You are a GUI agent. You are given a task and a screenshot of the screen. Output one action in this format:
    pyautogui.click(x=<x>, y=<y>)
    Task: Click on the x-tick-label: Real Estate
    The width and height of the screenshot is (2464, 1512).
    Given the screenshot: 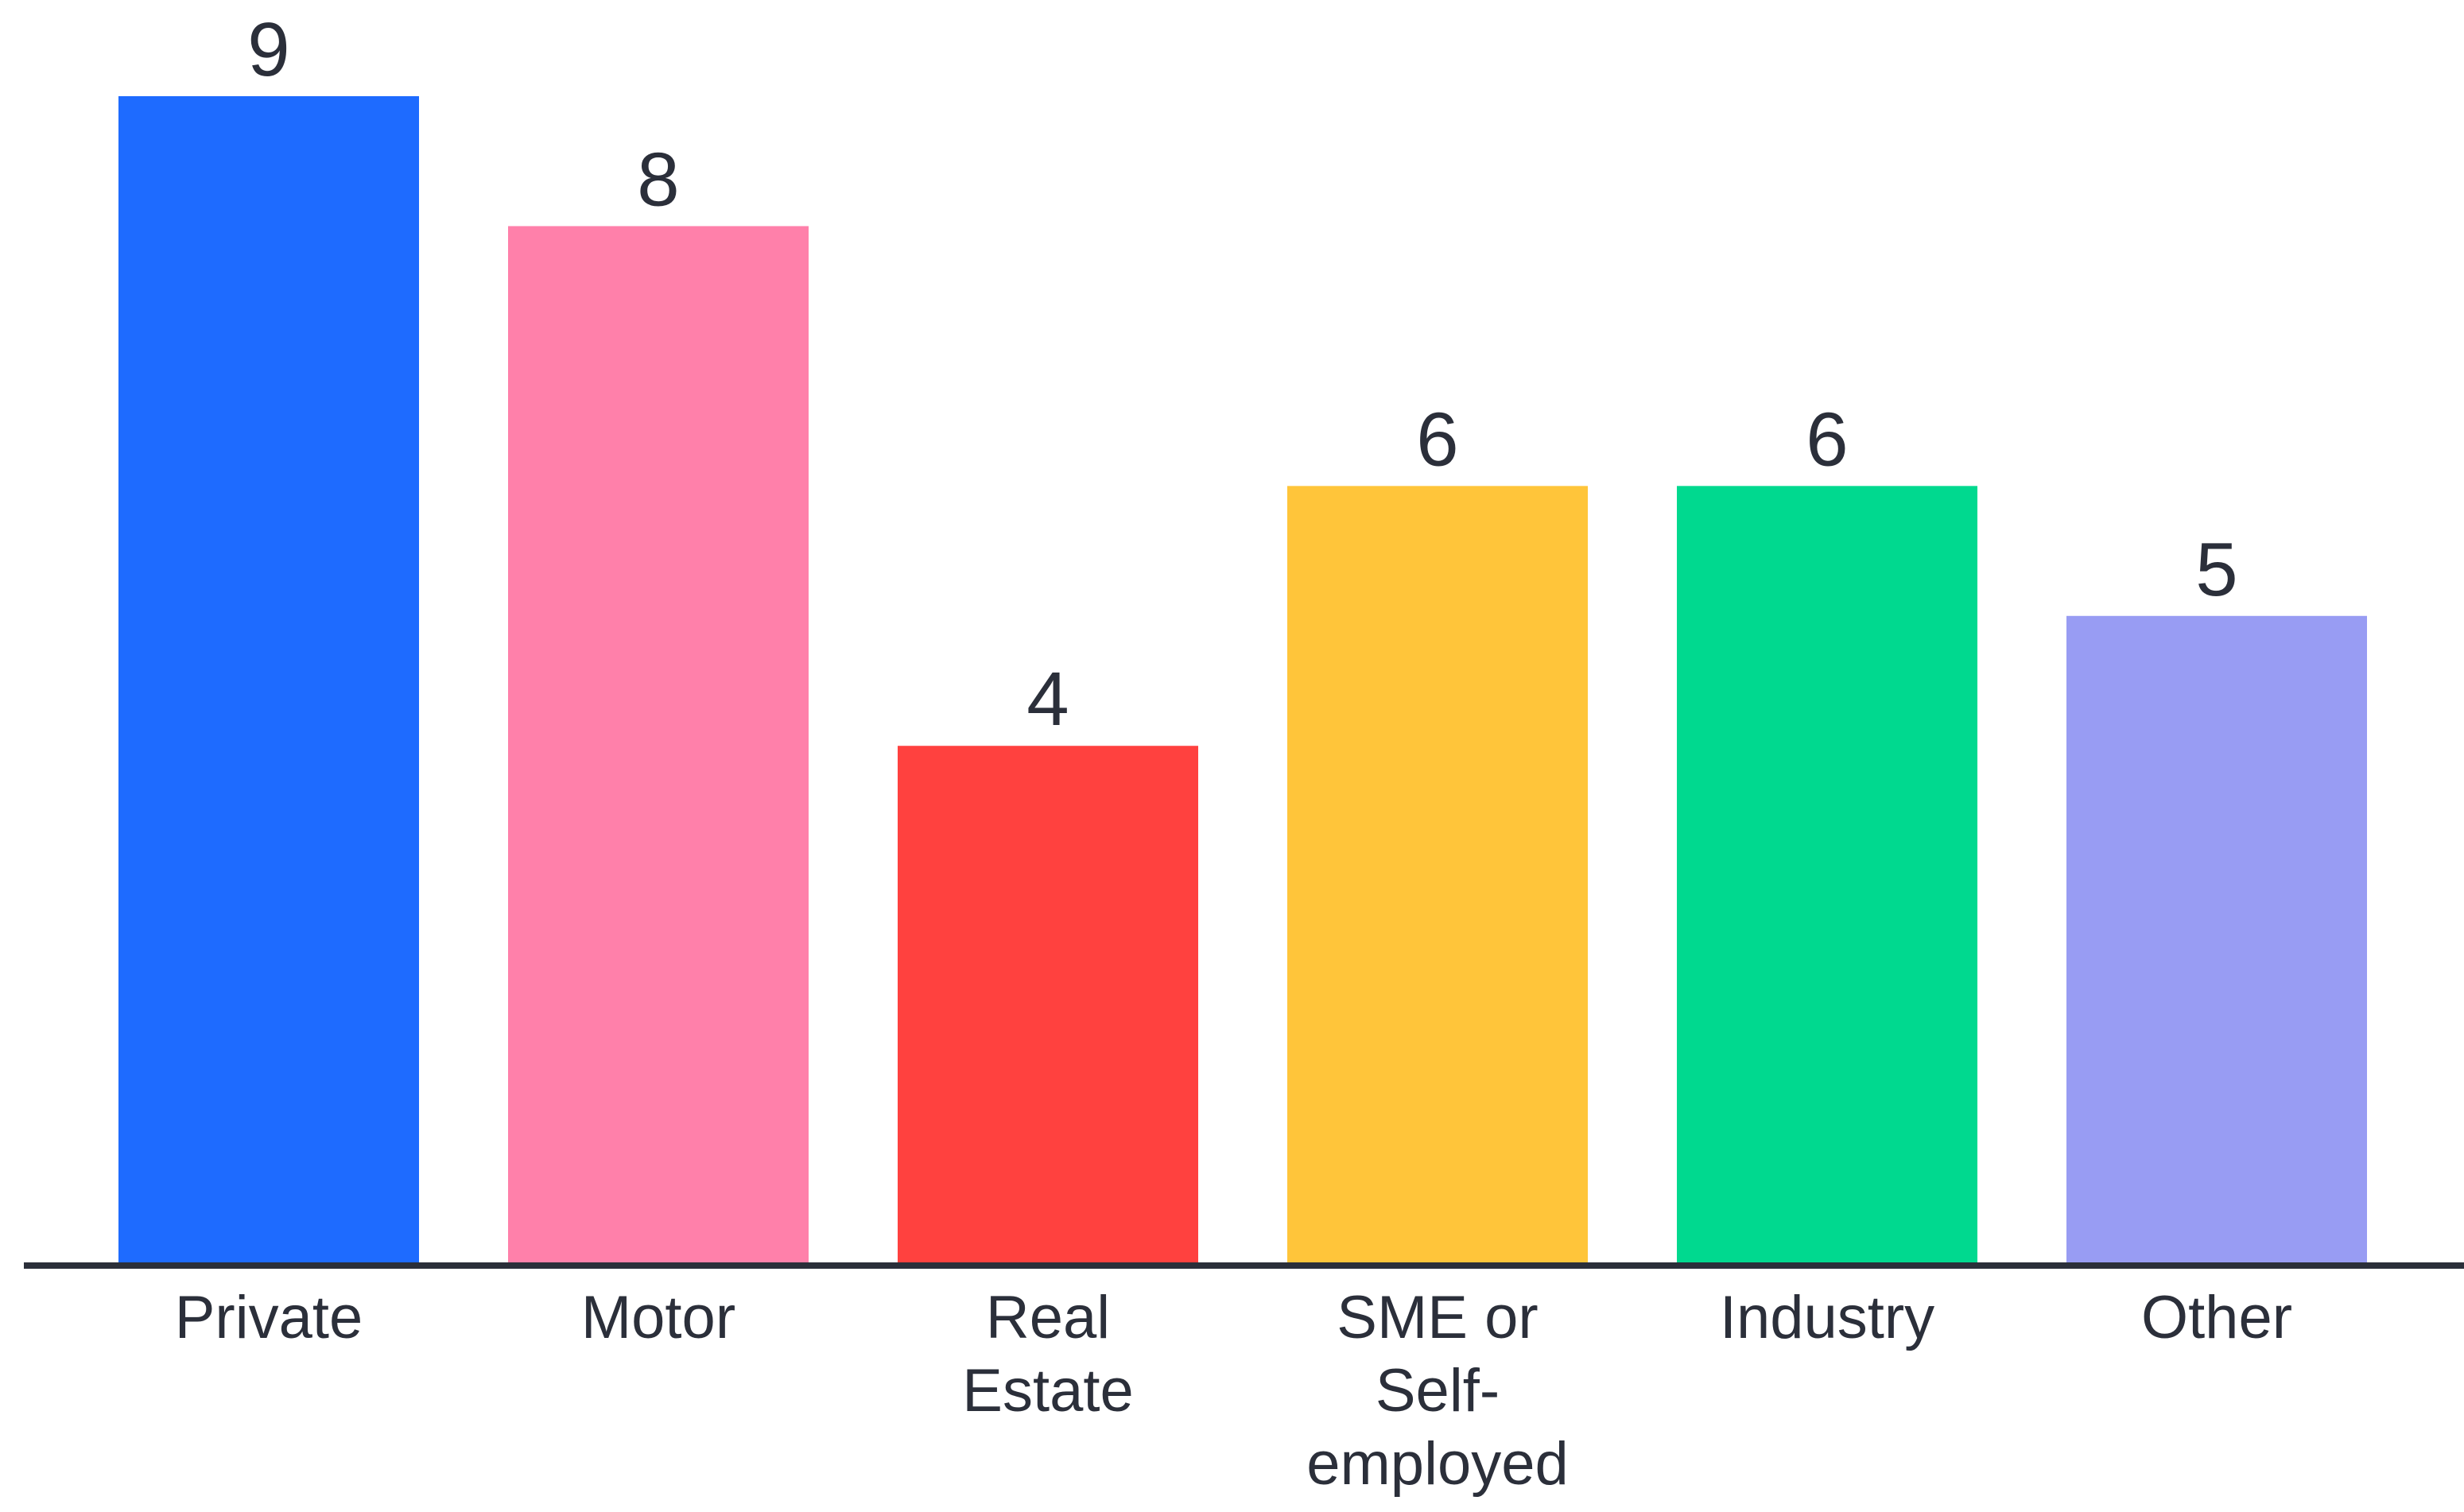 What is the action you would take?
    pyautogui.click(x=1047, y=1354)
    